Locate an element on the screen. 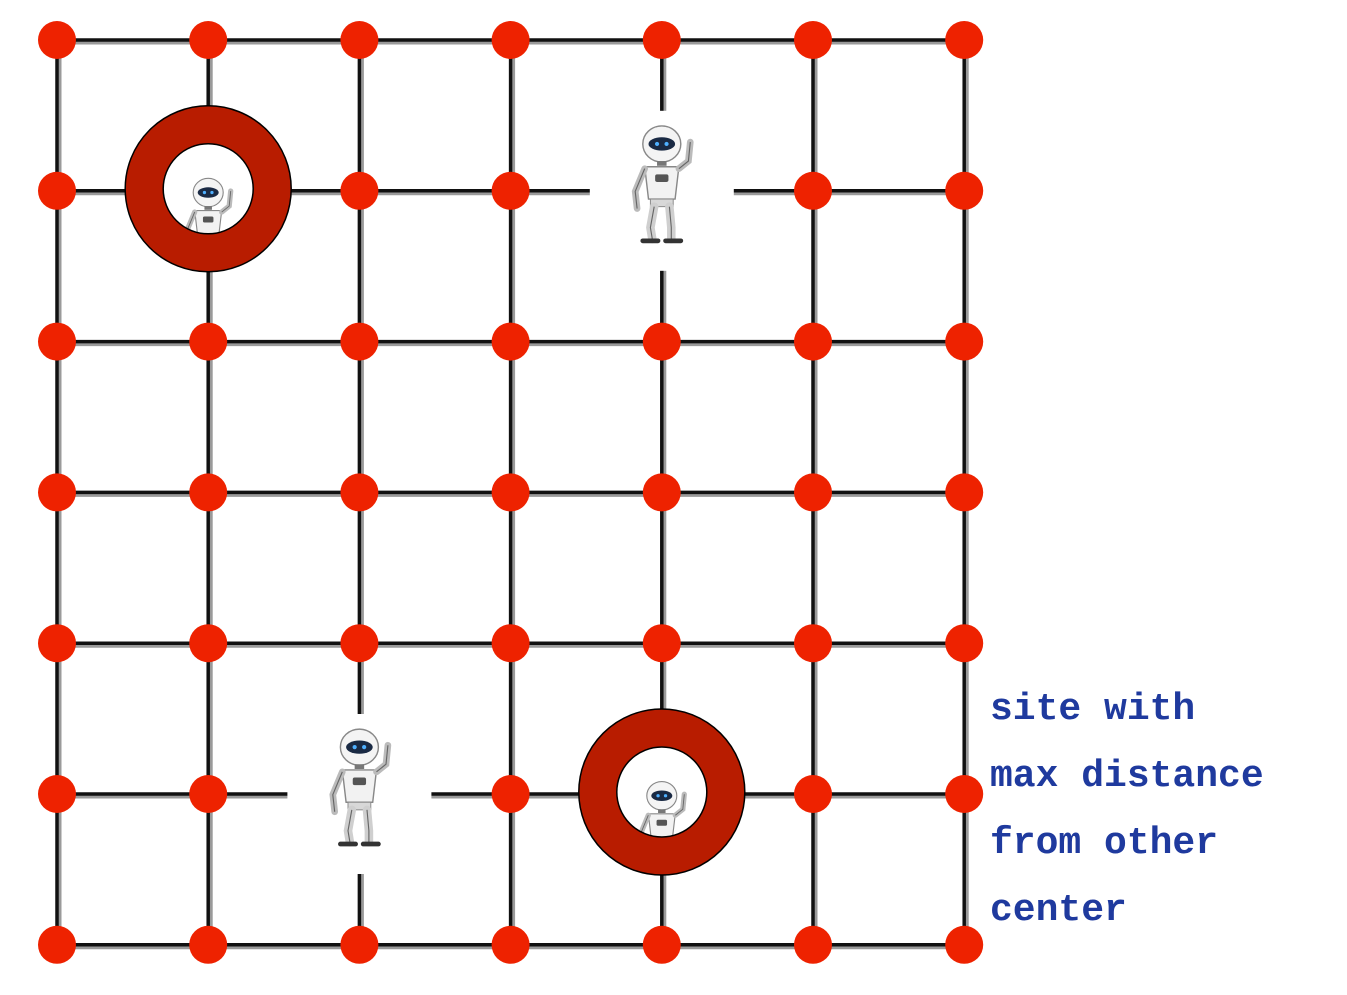 The width and height of the screenshot is (1347, 995). caption-line-2: max distance is located at coordinates (1127, 776).